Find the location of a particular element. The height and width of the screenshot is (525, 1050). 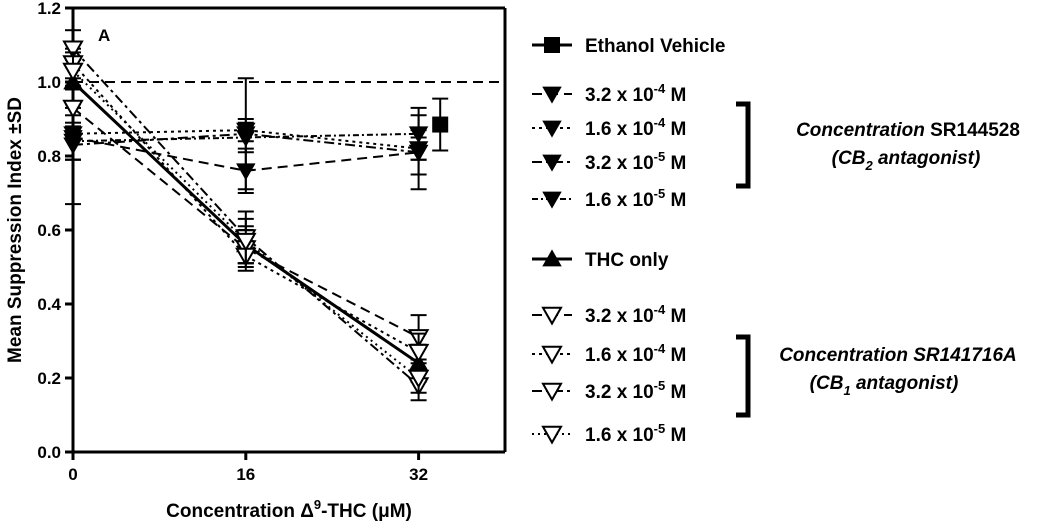

panel-label: A is located at coordinates (104, 35).